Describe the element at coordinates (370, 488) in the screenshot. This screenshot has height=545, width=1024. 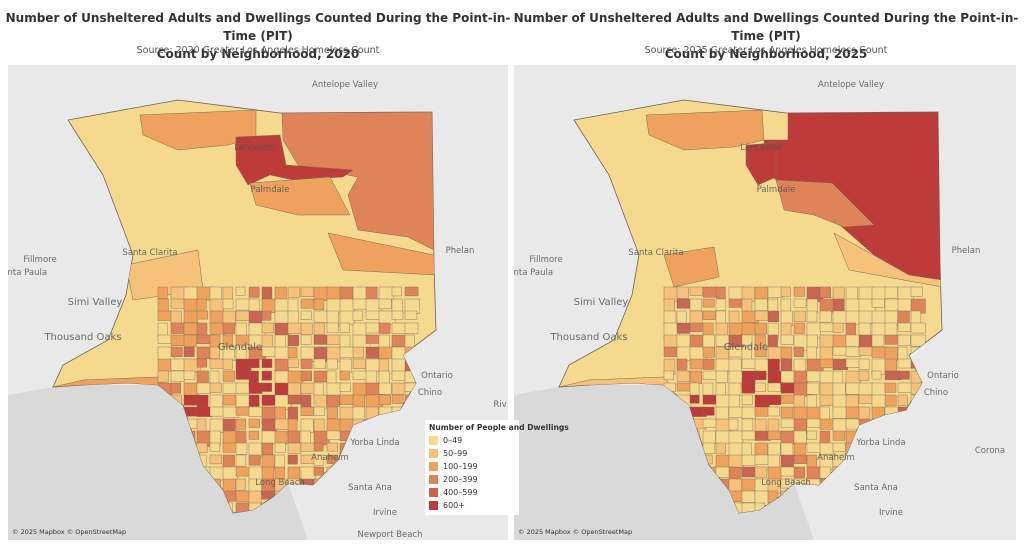
I see `place-label: Santa Ana` at that location.